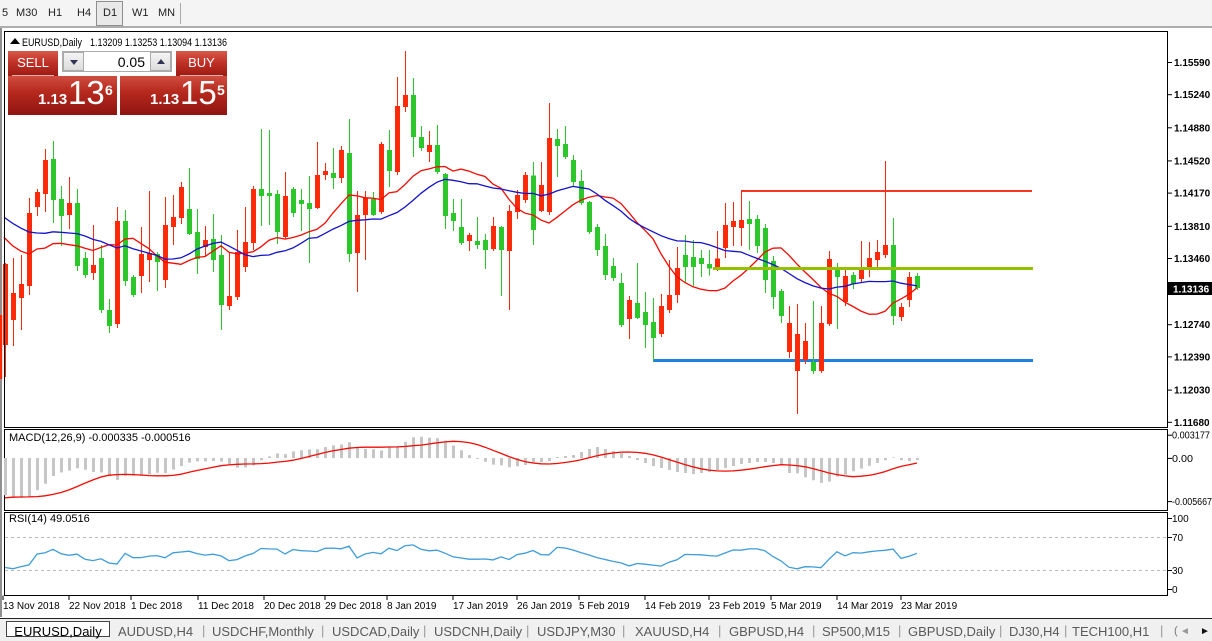  I want to click on svg-text: 5 Feb 2019, so click(604, 606).